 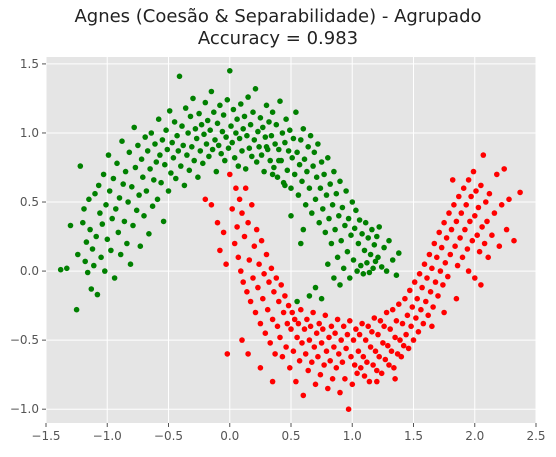 I want to click on y-tick-label: −0.5, so click(x=24, y=340).